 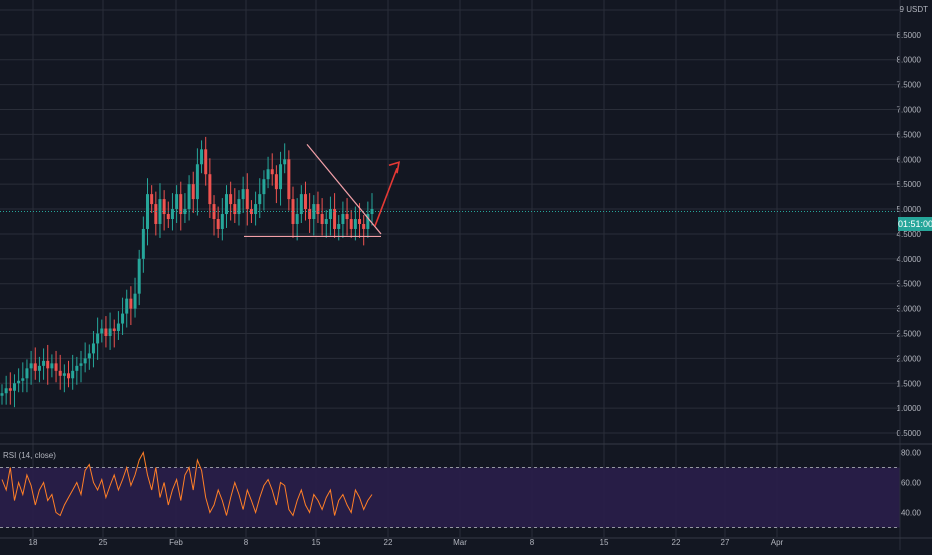 What do you see at coordinates (909, 259) in the screenshot?
I see `price-tick-label: 4.0000` at bounding box center [909, 259].